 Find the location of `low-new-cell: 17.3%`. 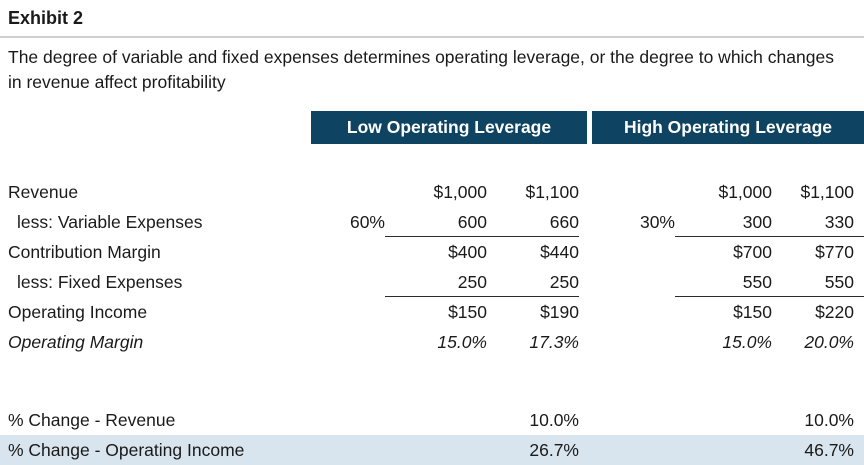

low-new-cell: 17.3% is located at coordinates (554, 342).